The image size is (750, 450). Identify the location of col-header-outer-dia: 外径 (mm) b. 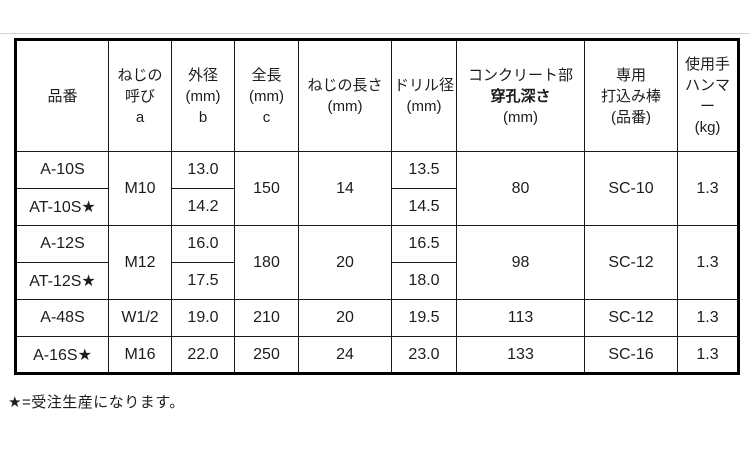
(203, 95).